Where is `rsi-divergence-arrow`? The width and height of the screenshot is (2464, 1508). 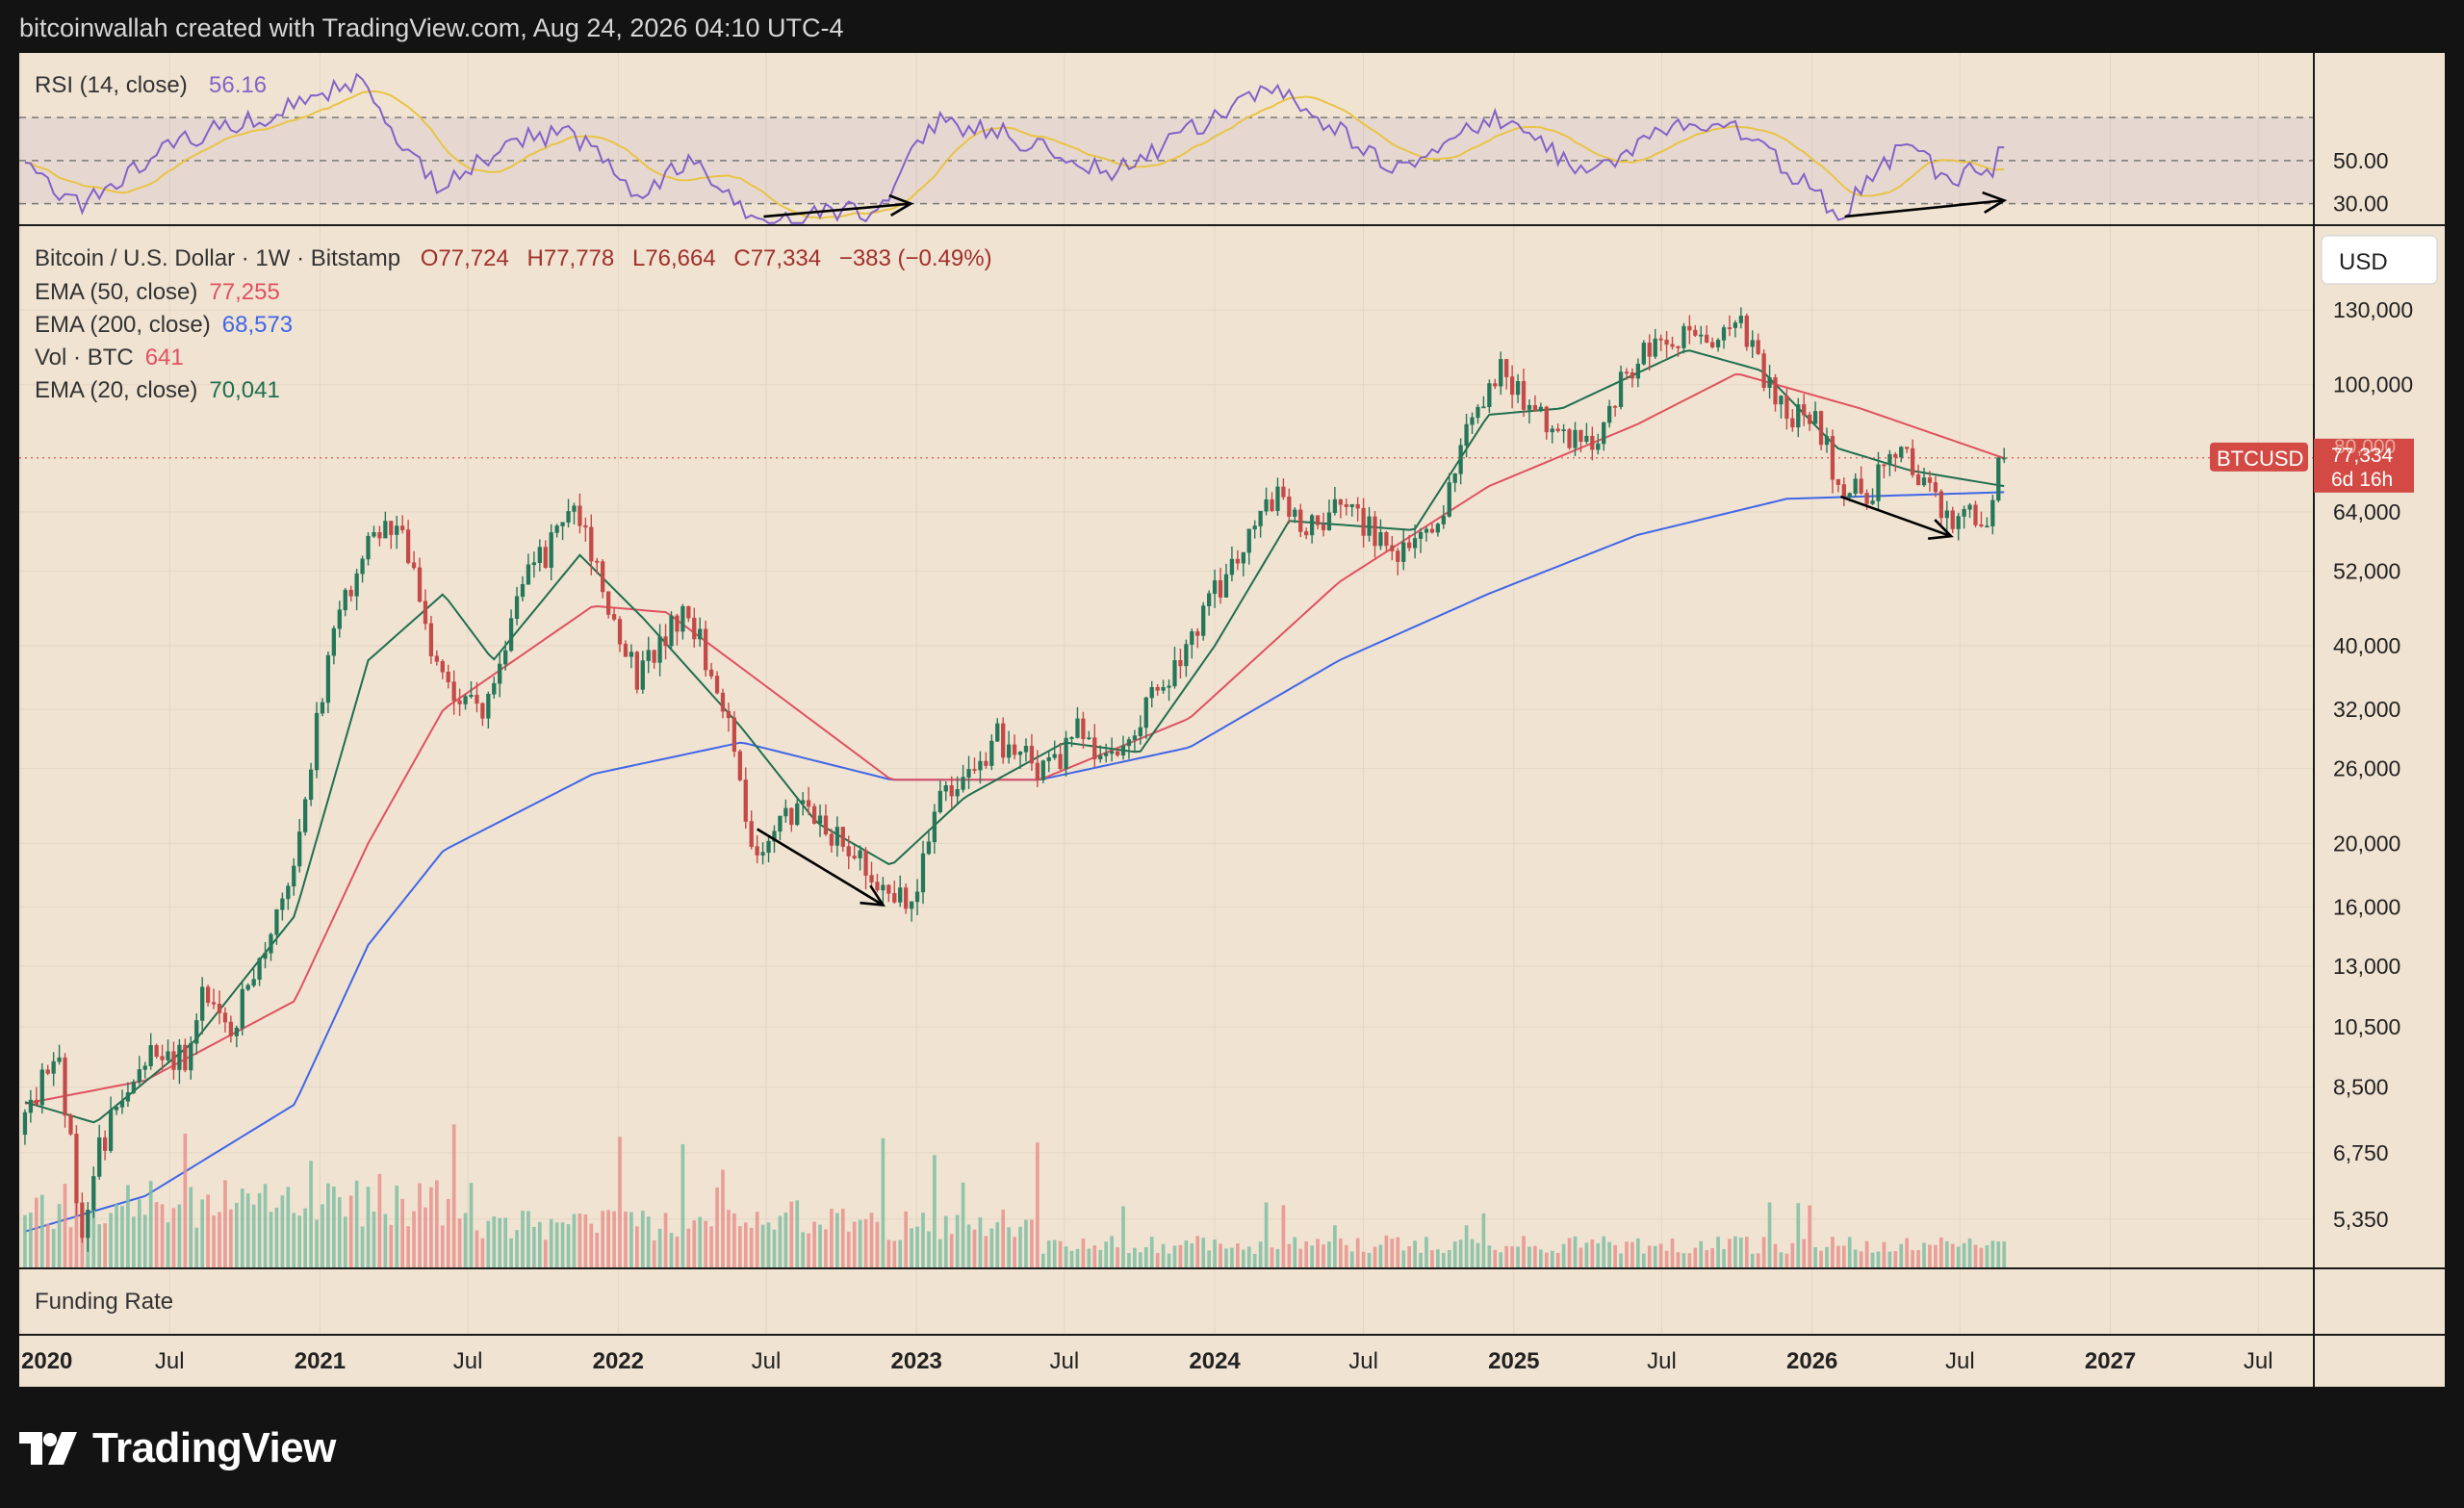
rsi-divergence-arrow is located at coordinates (1924, 208).